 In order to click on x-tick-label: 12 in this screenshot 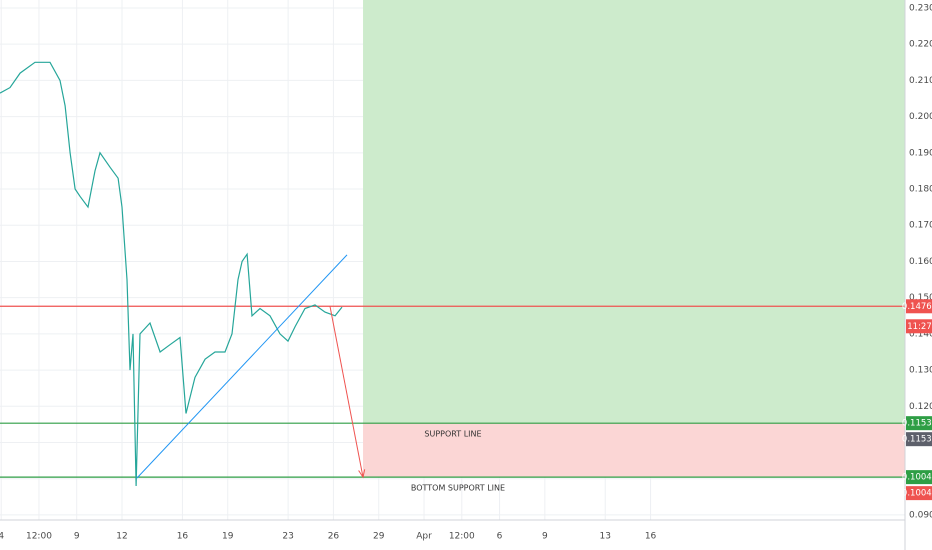, I will do `click(121, 537)`.